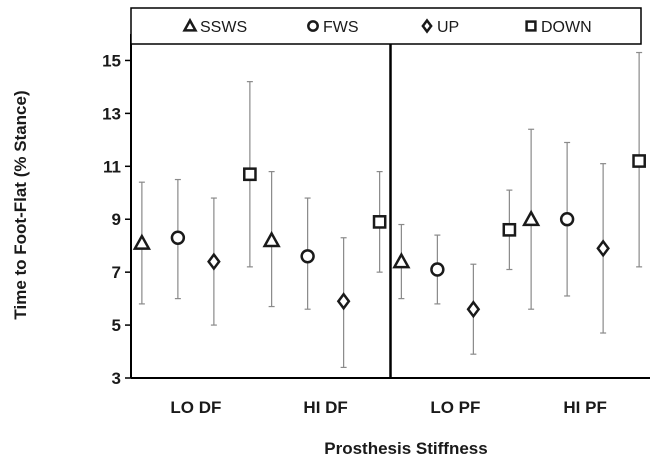  I want to click on x-axis-title: Prosthesis Stiffness, so click(405, 448).